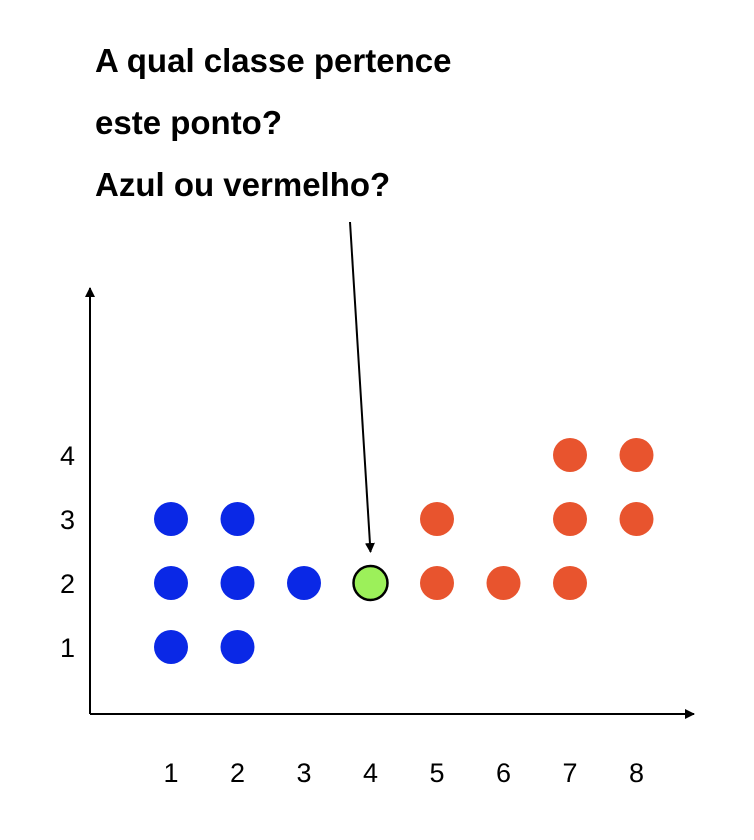 The height and width of the screenshot is (840, 754). Describe the element at coordinates (188, 122) in the screenshot. I see `question-line: este ponto?` at that location.